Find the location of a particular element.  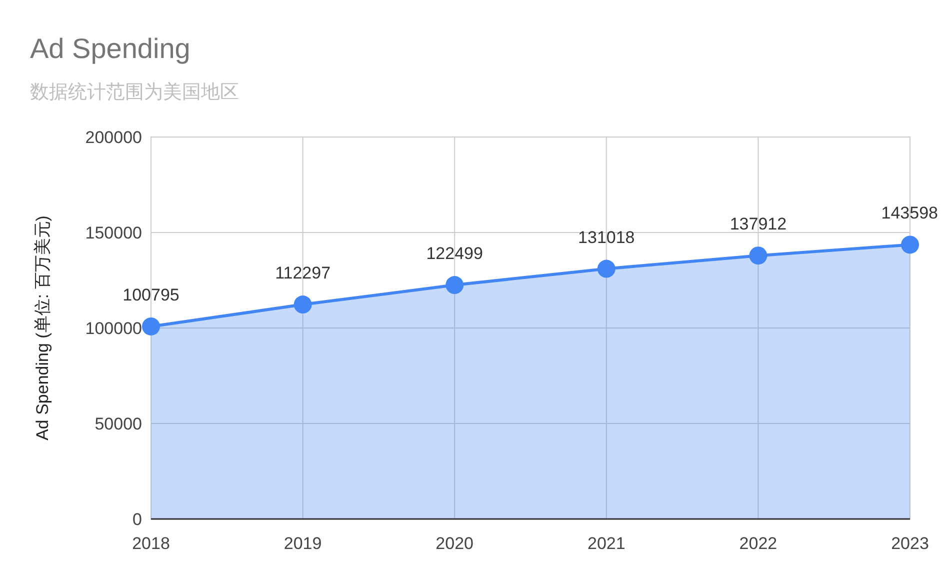

data-label: 131018 is located at coordinates (606, 237).